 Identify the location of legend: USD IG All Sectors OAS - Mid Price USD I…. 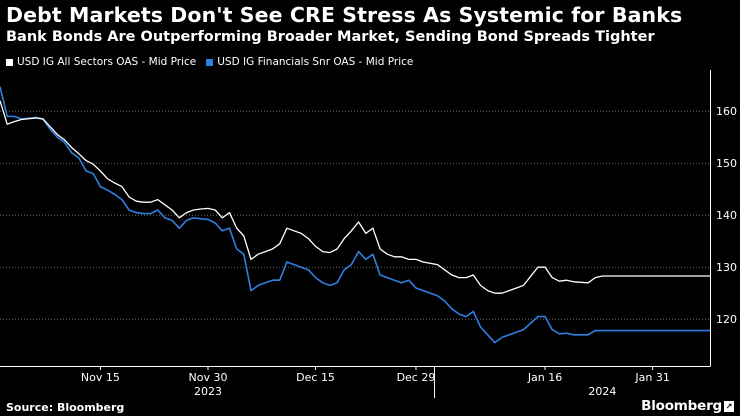
(214, 62).